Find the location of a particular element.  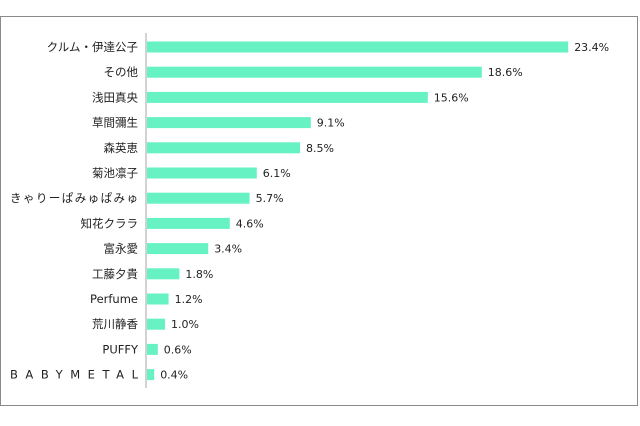

category-label: 富永愛 is located at coordinates (121, 249).